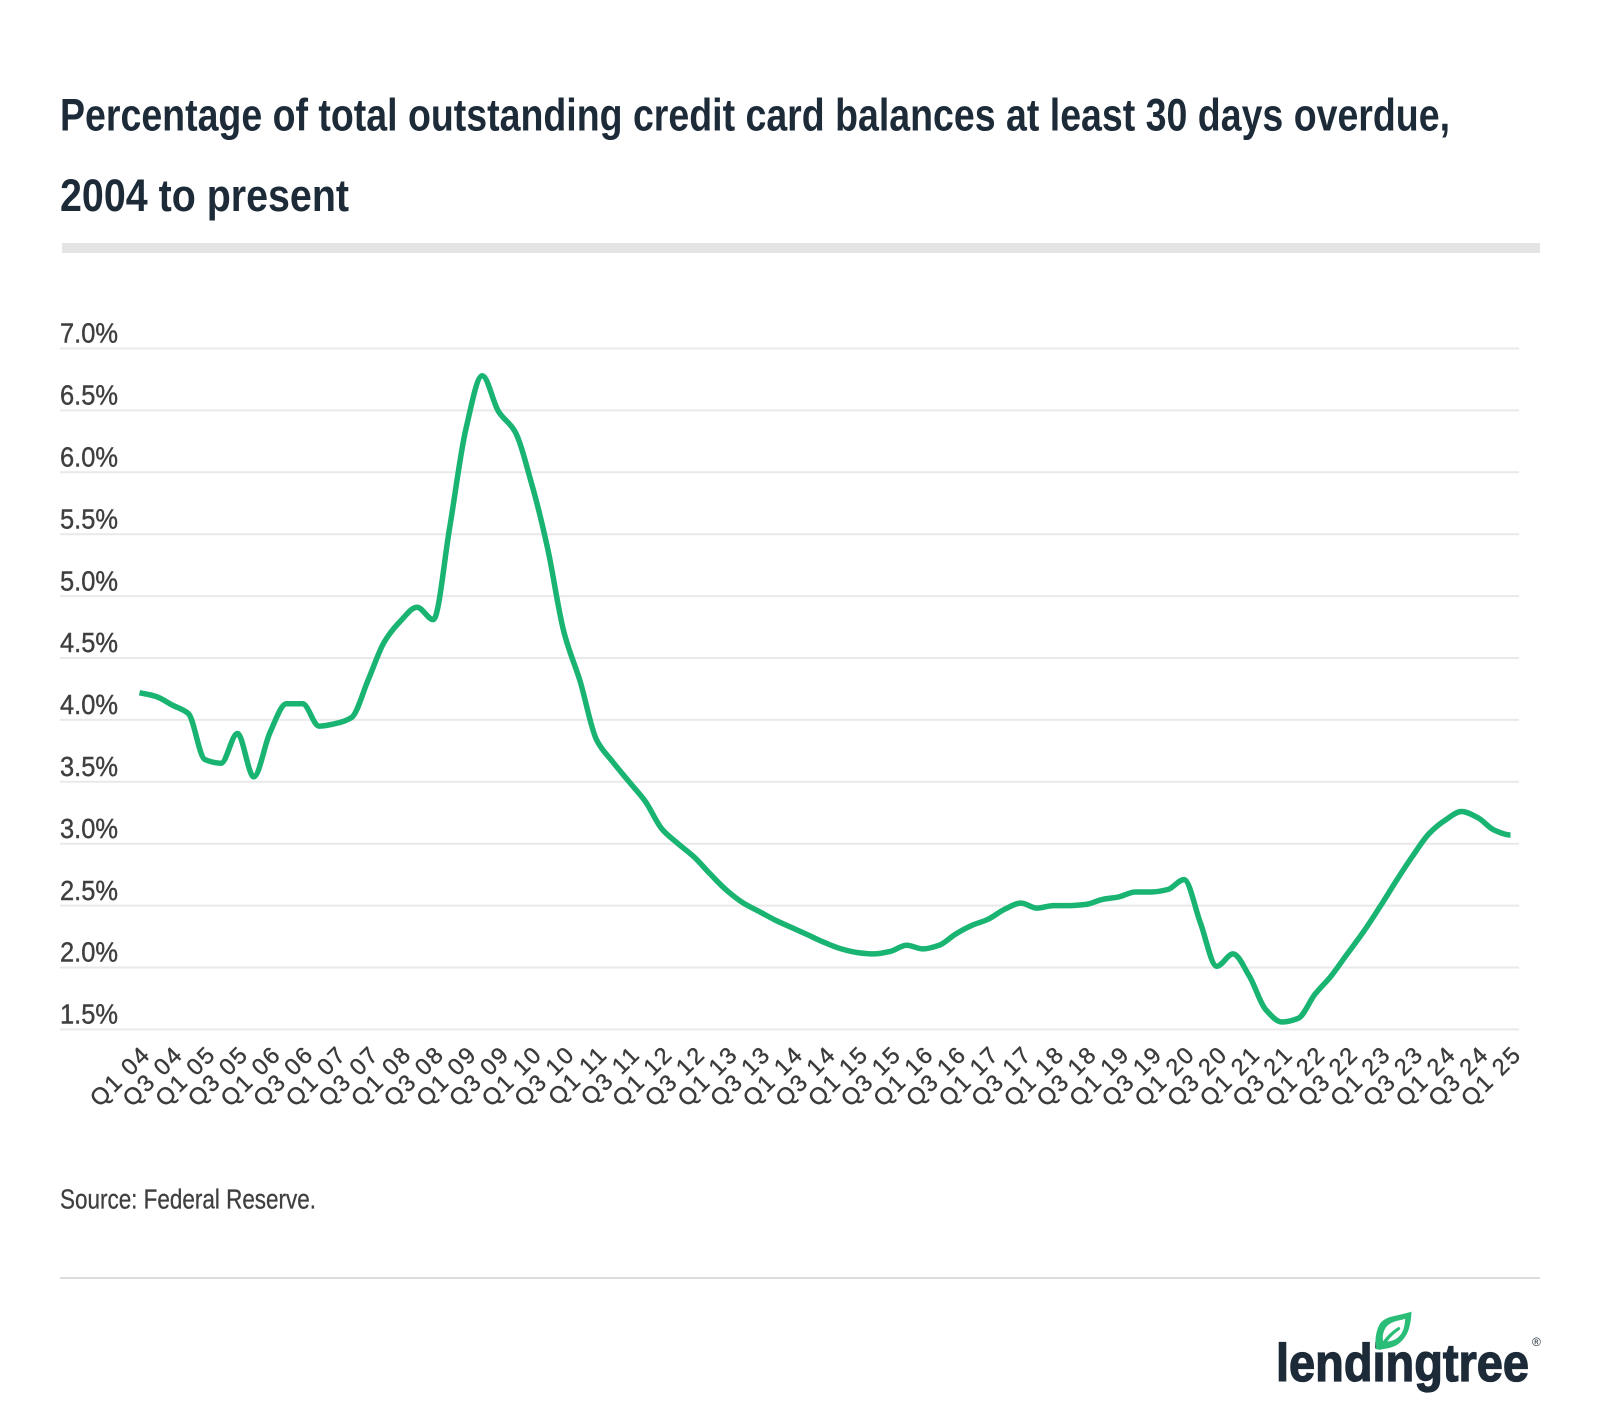  What do you see at coordinates (89, 704) in the screenshot?
I see `svg-text: 4.0%` at bounding box center [89, 704].